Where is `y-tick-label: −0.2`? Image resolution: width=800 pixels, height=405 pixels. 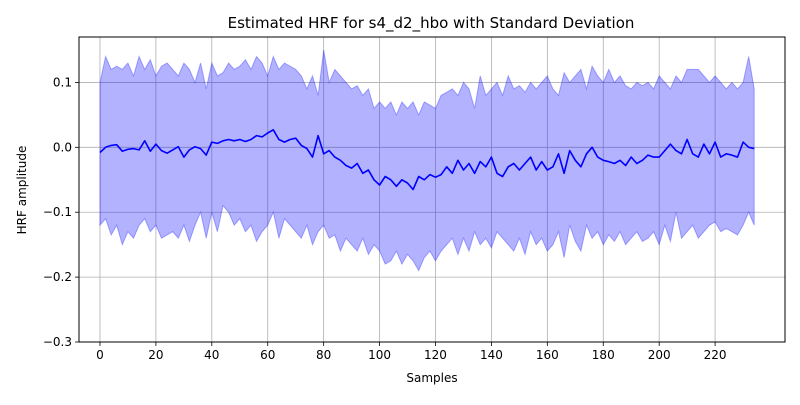
y-tick-label: −0.2 is located at coordinates (57, 277).